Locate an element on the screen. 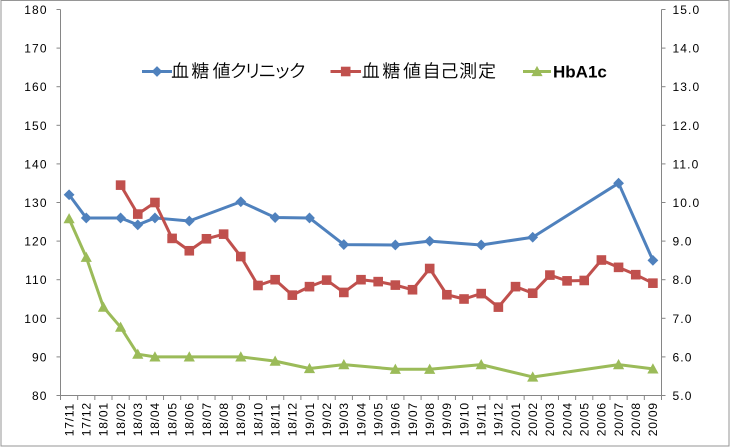 The image size is (730, 447). svg-text: 140 is located at coordinates (35, 164).